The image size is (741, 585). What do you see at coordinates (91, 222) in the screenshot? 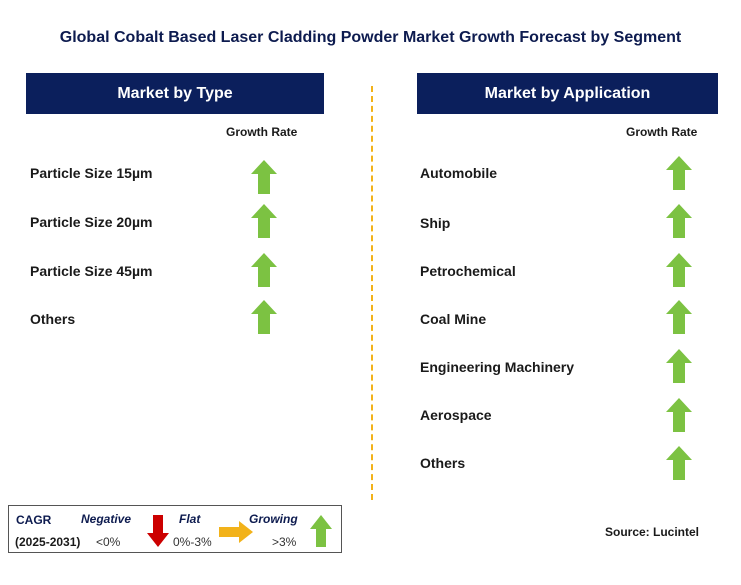
I see `type-item-label: Particle Size 20µm` at bounding box center [91, 222].